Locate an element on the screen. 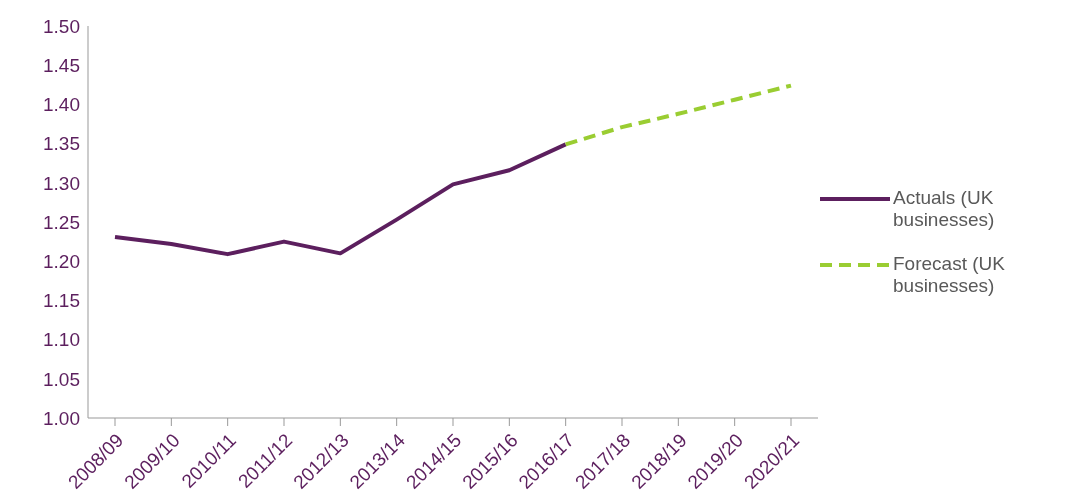 This screenshot has height=502, width=1083. y-tick-label: 1.35 is located at coordinates (61, 144).